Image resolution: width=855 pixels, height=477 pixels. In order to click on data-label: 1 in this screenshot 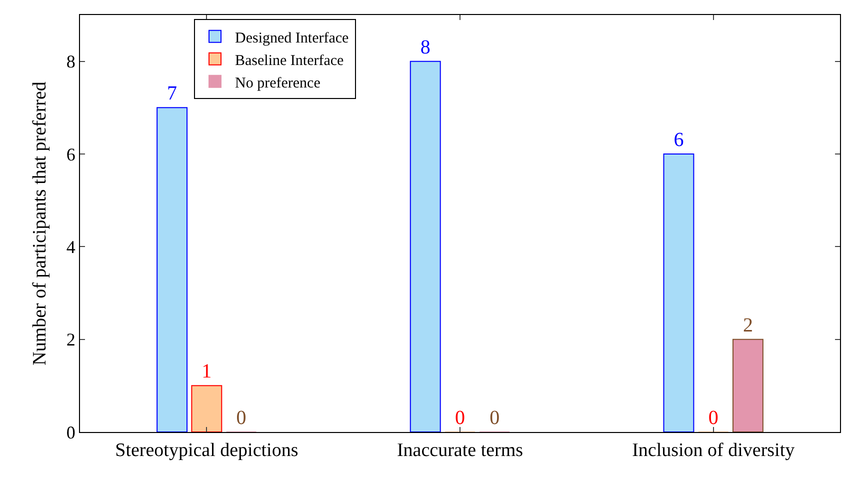, I will do `click(207, 371)`.